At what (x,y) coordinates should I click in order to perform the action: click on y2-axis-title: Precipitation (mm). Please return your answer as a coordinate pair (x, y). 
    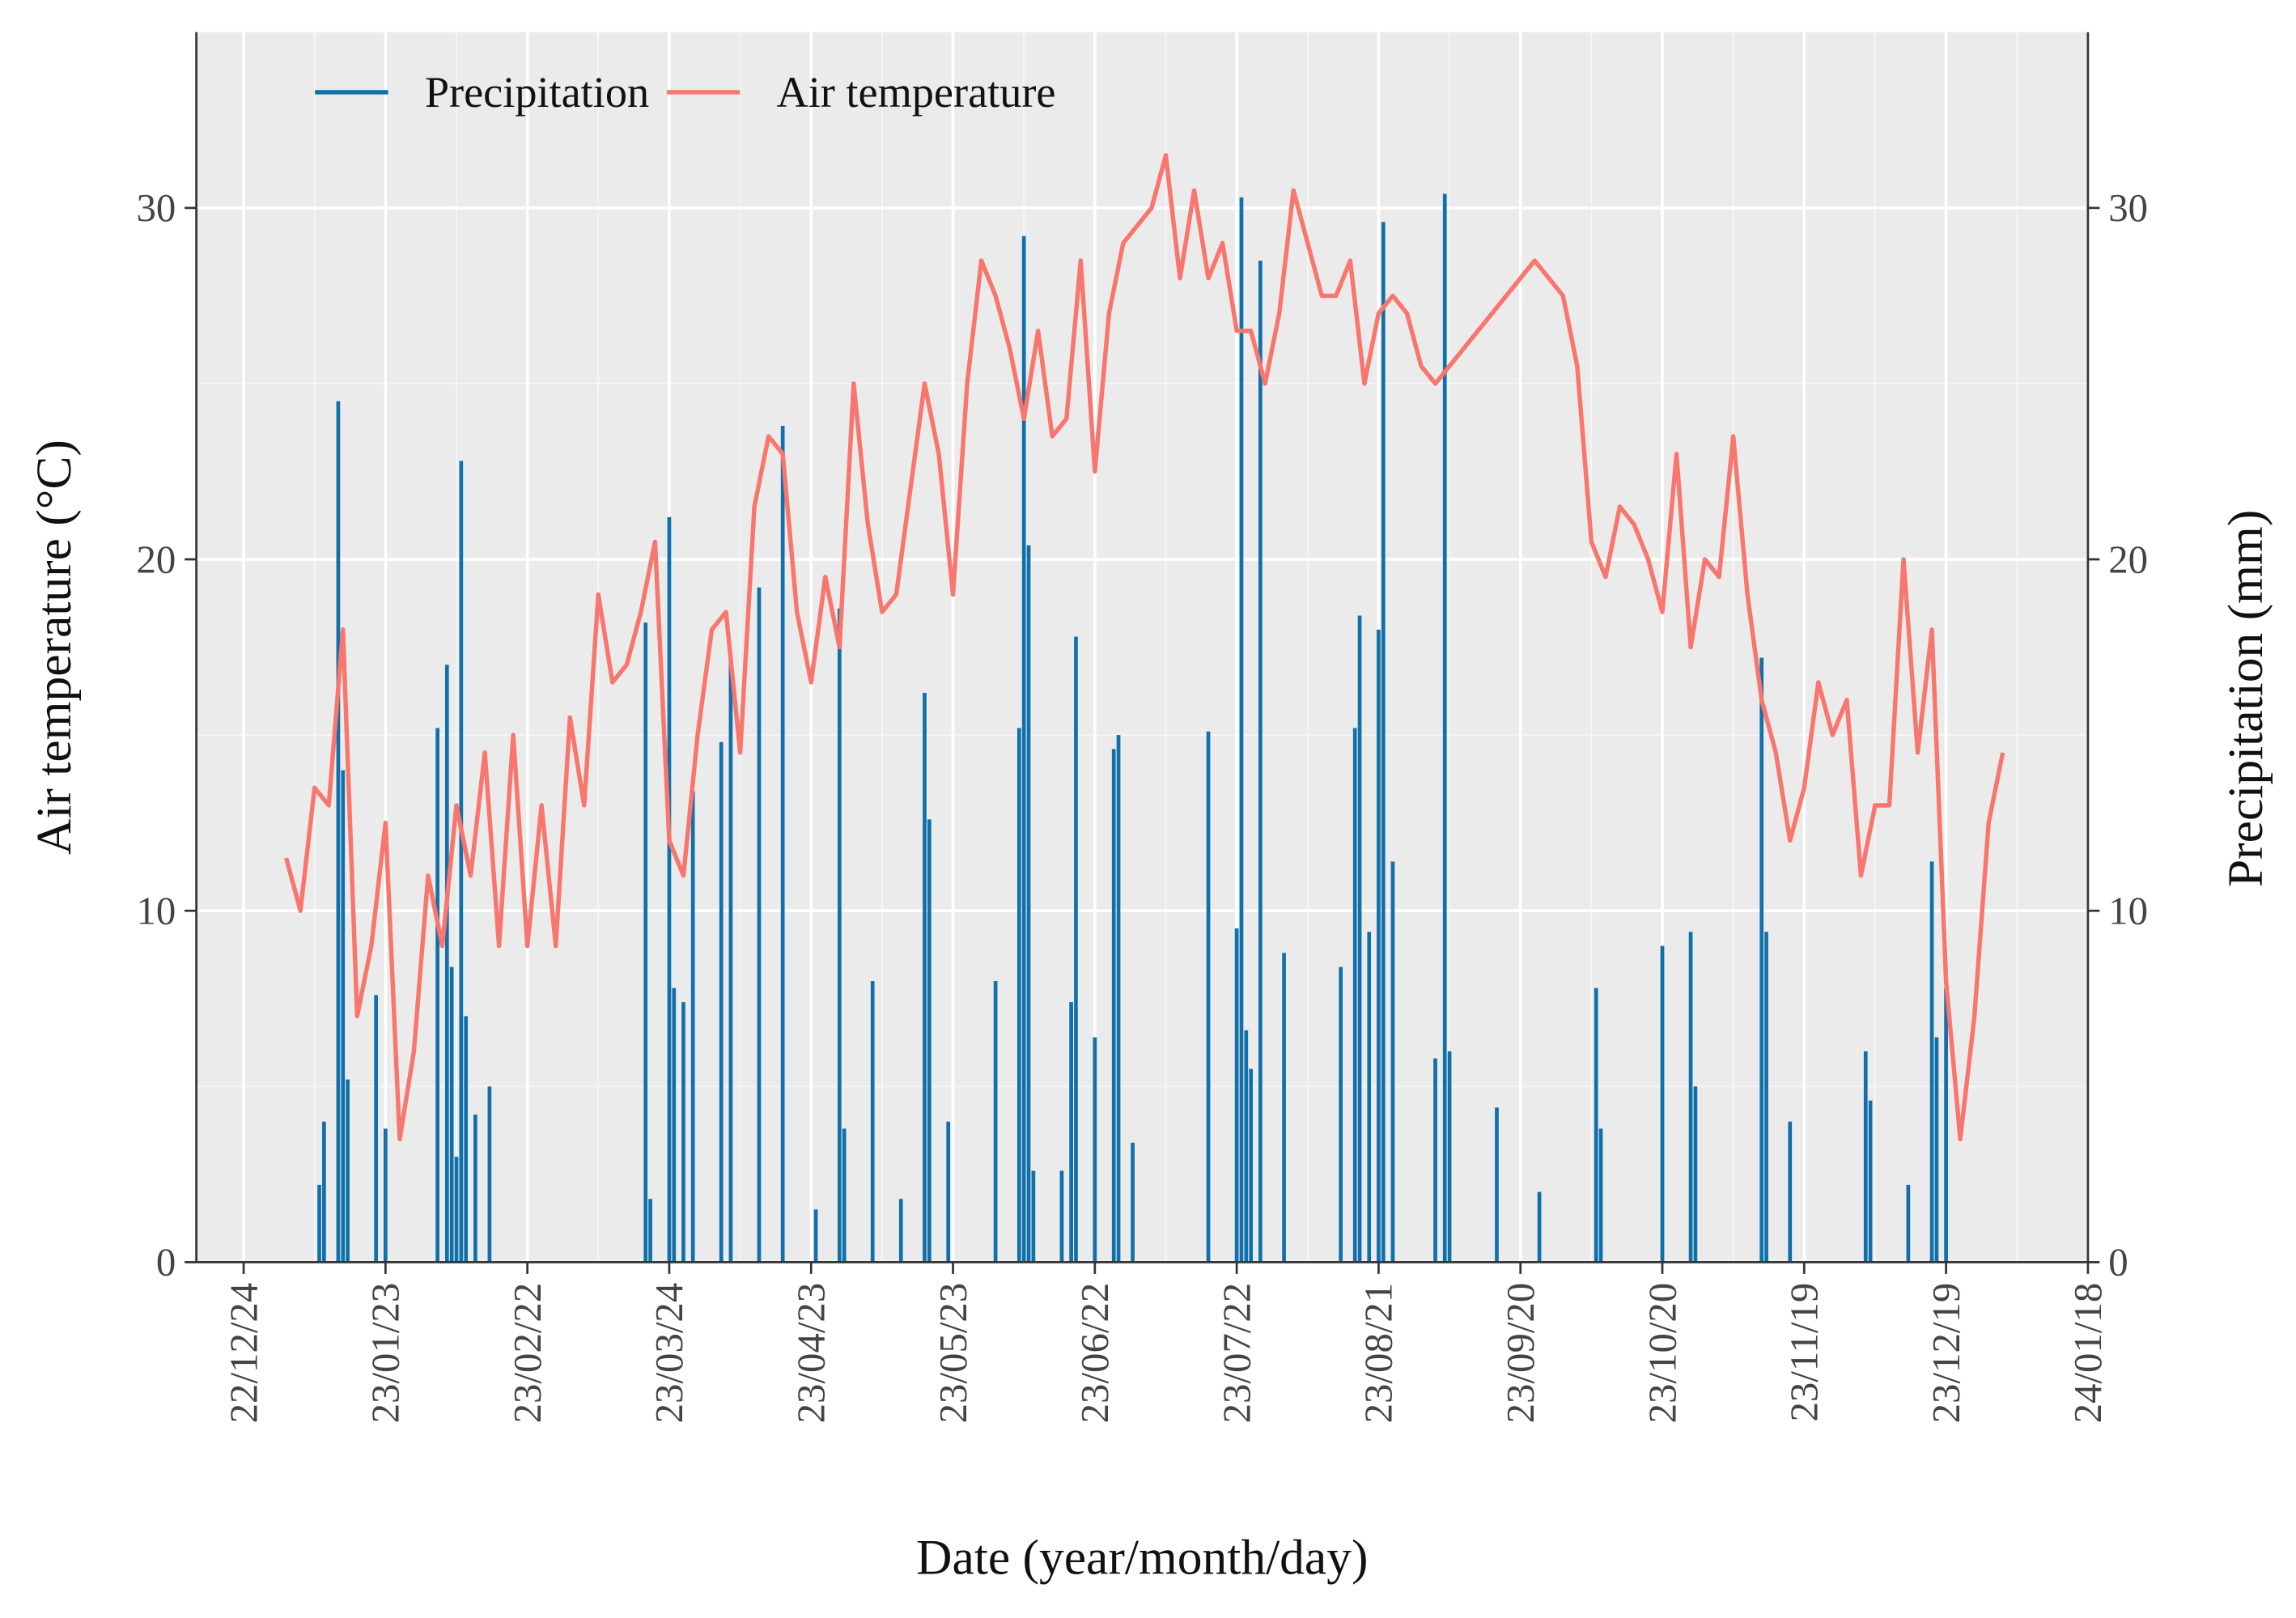
    Looking at the image, I should click on (2245, 698).